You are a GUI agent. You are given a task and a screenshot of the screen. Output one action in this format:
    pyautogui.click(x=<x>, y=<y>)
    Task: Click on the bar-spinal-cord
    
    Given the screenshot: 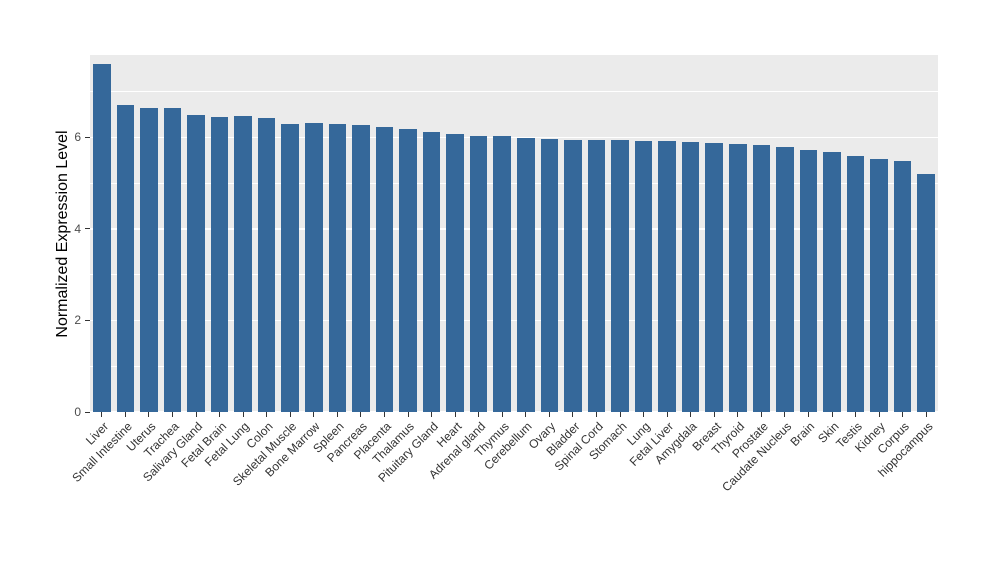 What is the action you would take?
    pyautogui.click(x=596, y=275)
    